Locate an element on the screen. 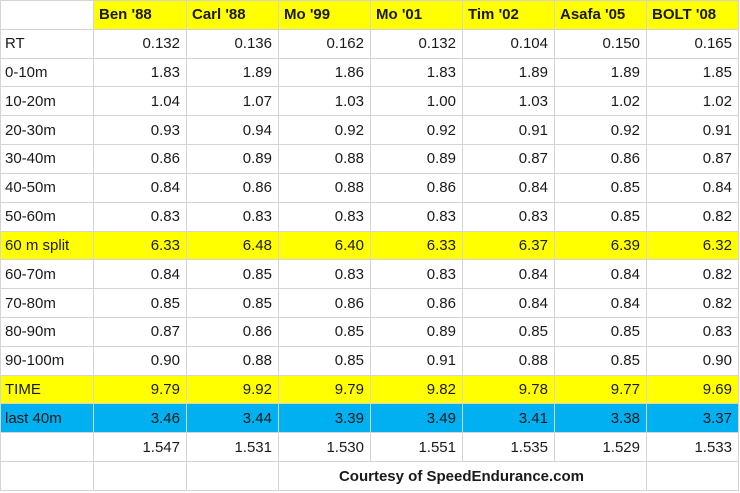 The height and width of the screenshot is (493, 740). row-label: 20-30m is located at coordinates (47, 130).